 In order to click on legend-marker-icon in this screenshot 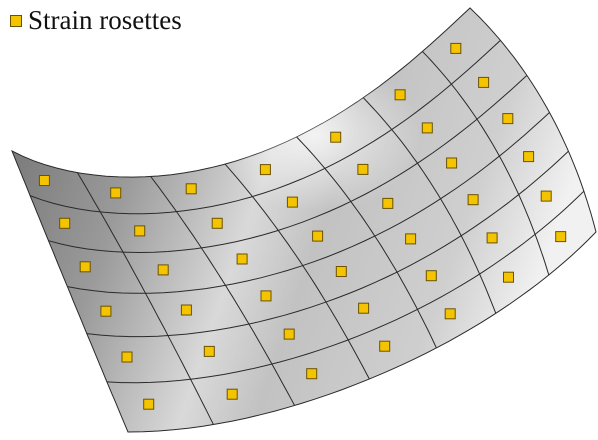, I will do `click(16, 21)`.